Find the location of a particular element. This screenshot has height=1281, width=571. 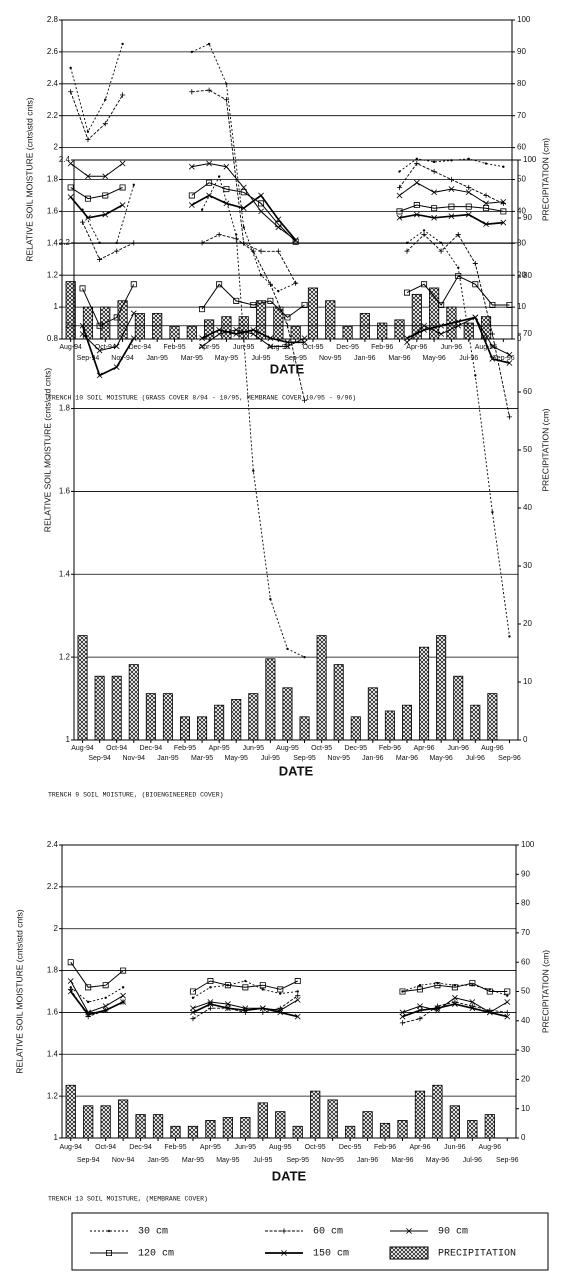

y2-axis-label: PRECIPITATION (cm) is located at coordinates (545, 179).